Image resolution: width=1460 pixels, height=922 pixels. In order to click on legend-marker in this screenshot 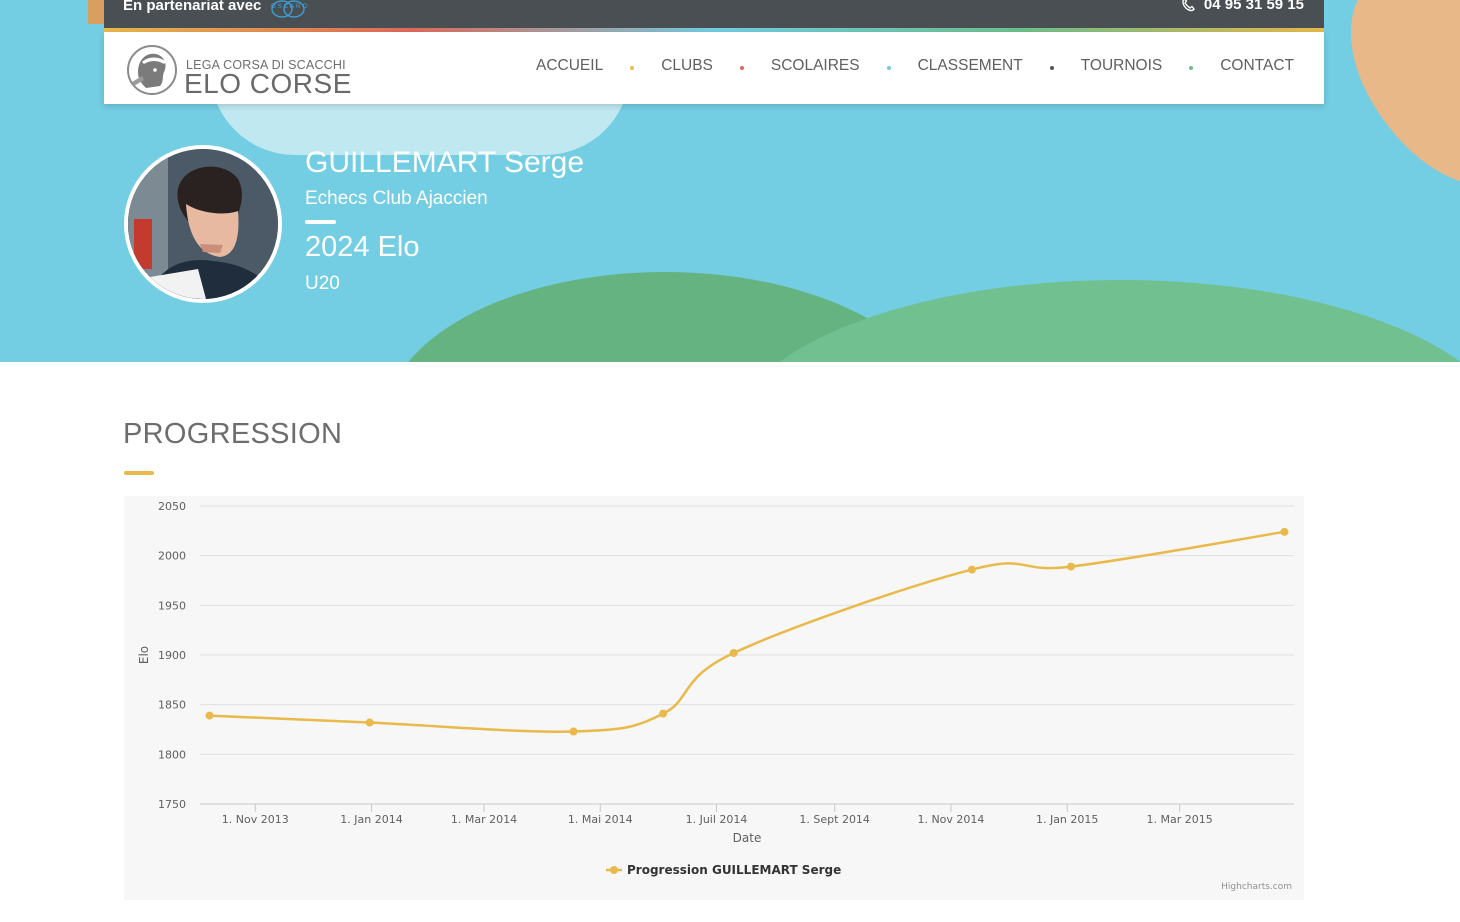, I will do `click(614, 870)`.